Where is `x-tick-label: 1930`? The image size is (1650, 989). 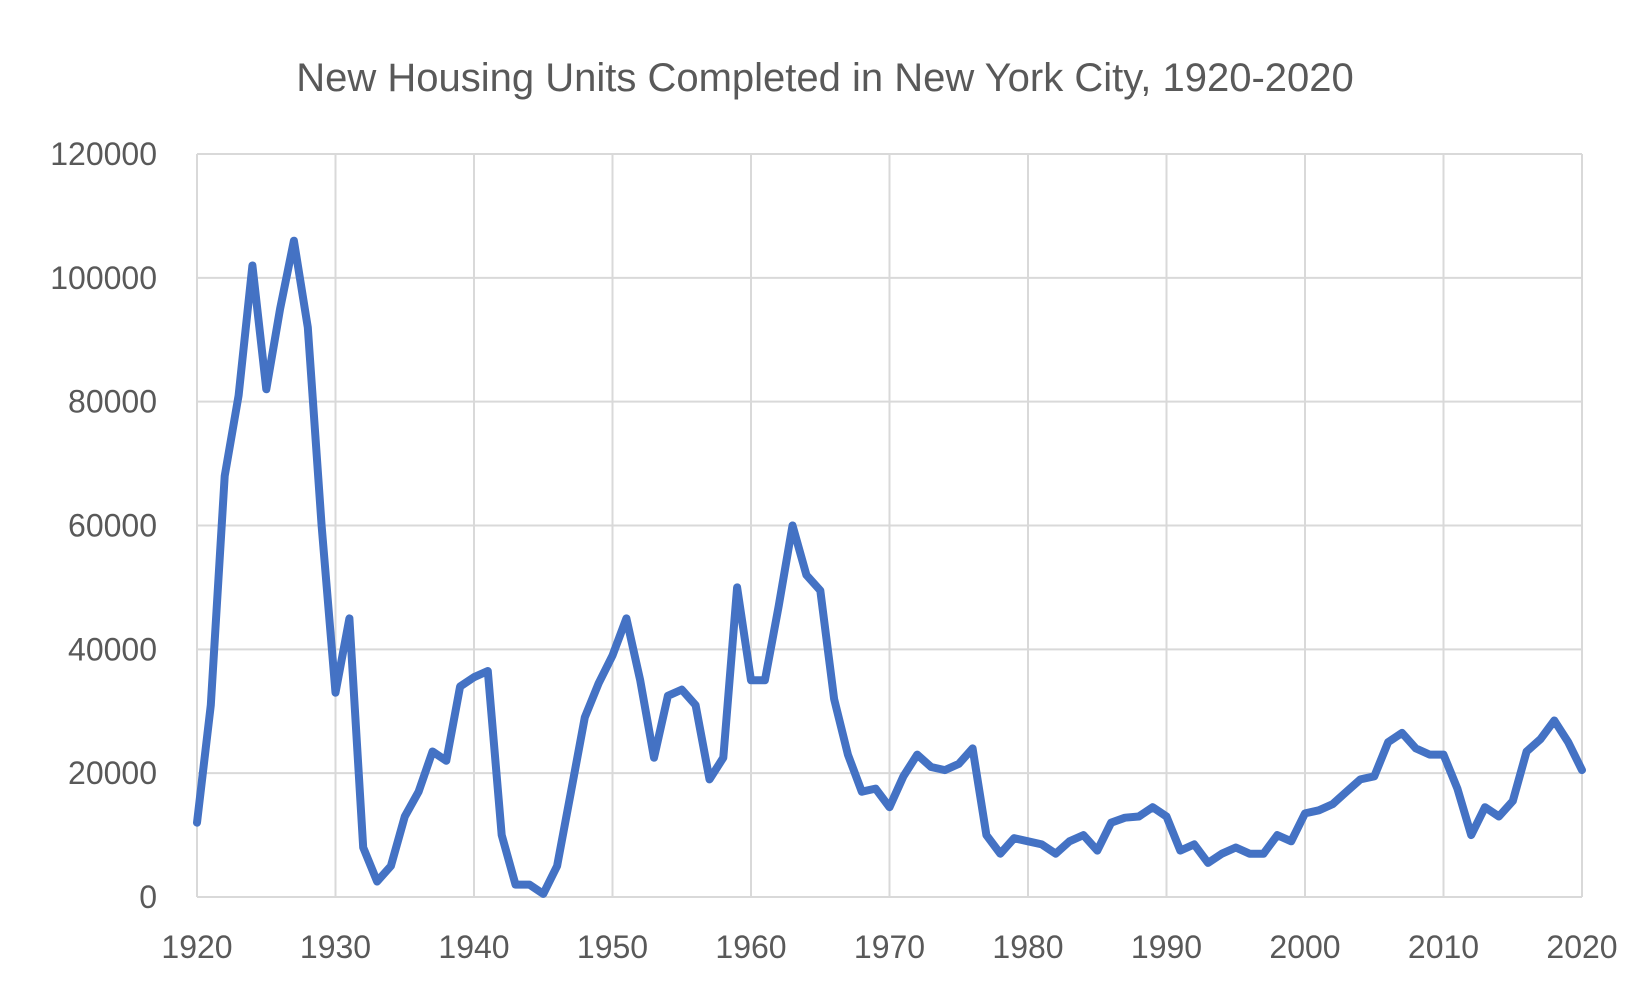
x-tick-label: 1930 is located at coordinates (335, 947).